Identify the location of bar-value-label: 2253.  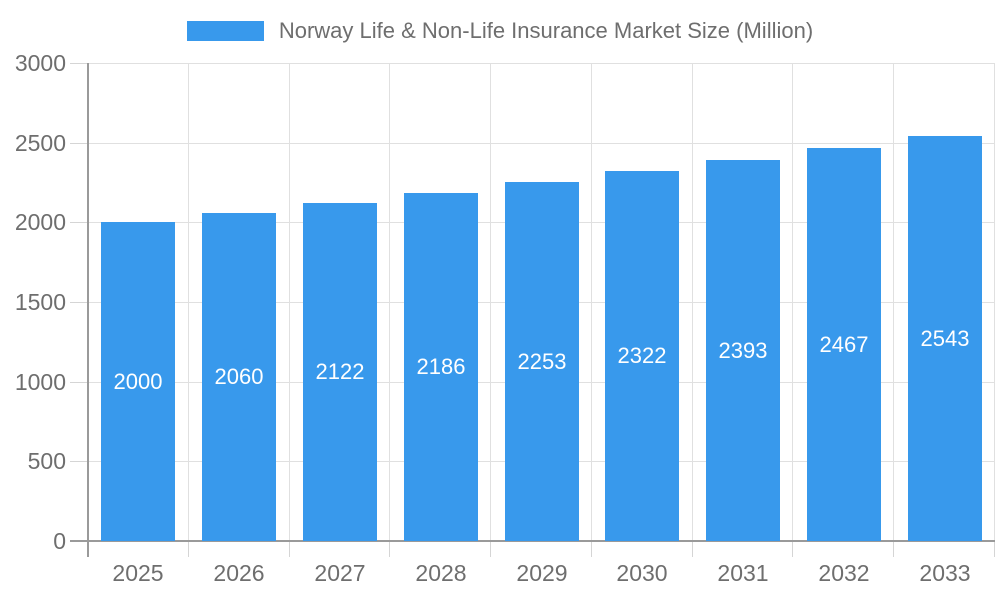
(542, 361).